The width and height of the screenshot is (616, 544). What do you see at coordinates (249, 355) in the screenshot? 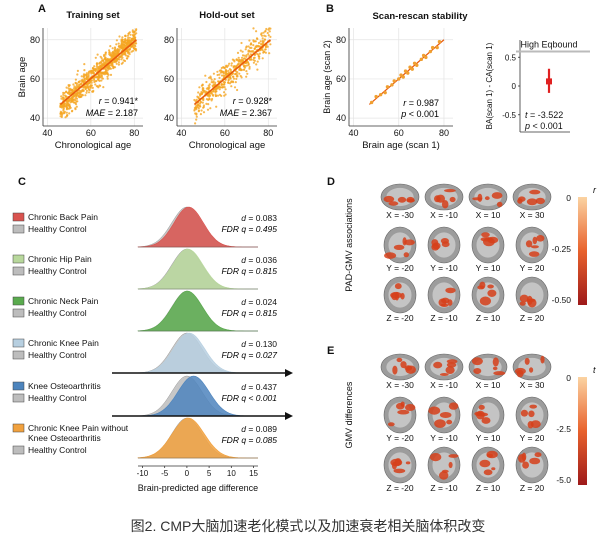
I see `stat-fdr-q: FDR q = 0.027` at bounding box center [249, 355].